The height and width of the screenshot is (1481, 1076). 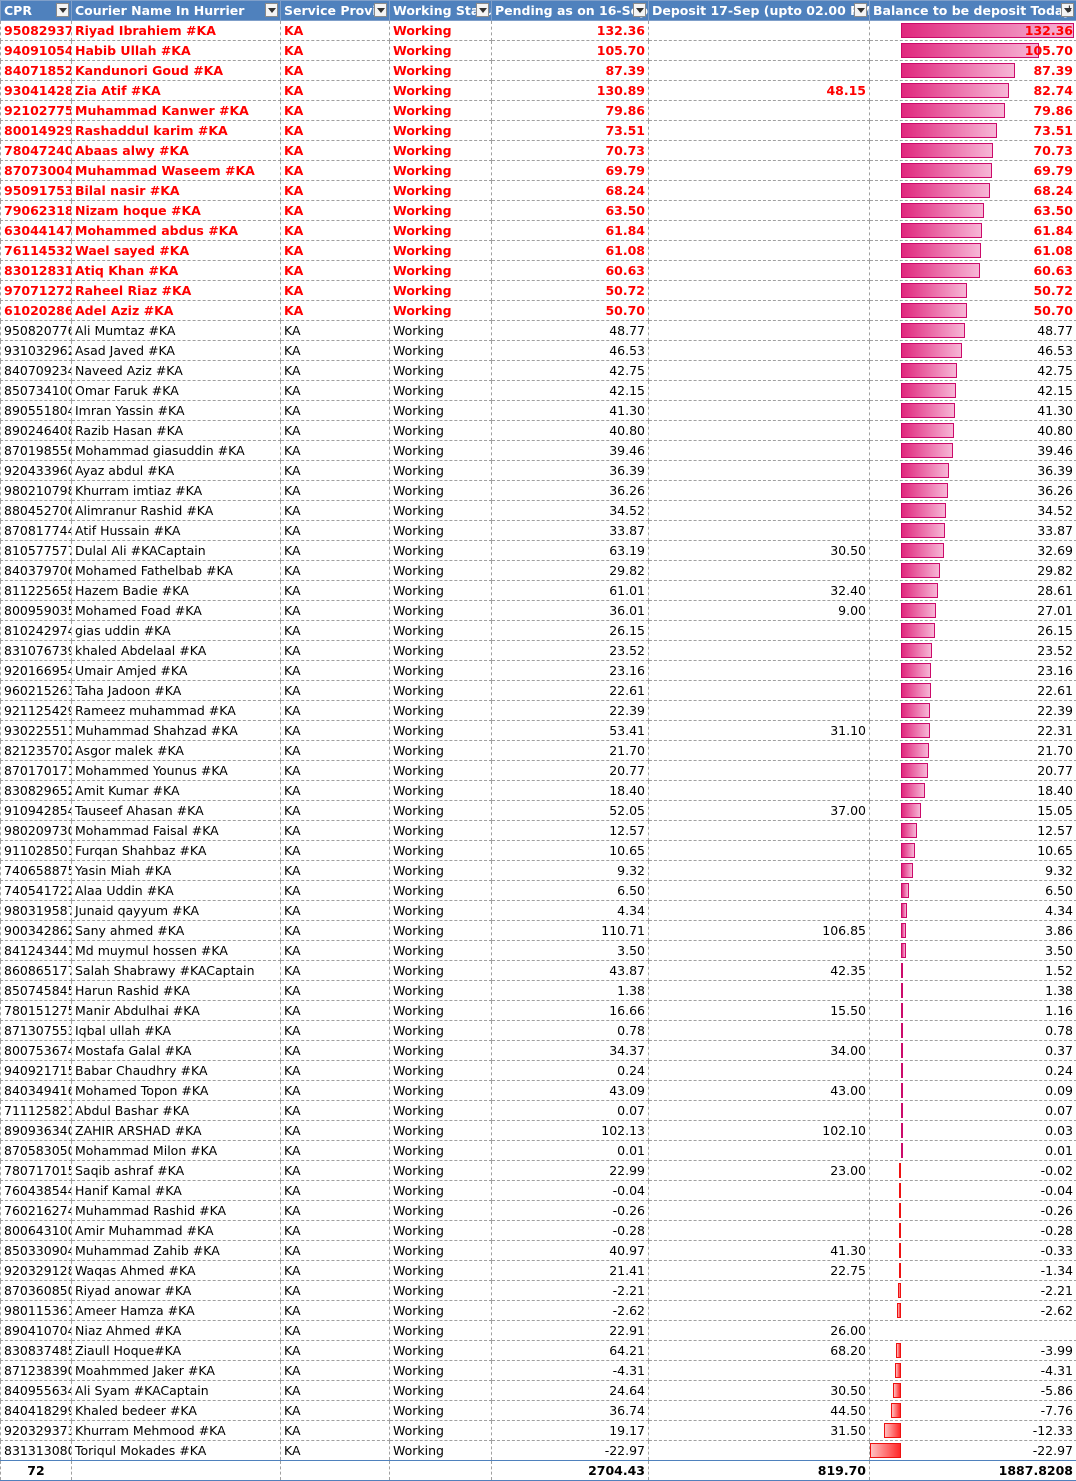 I want to click on pending-cell: 26.15, so click(x=570, y=630).